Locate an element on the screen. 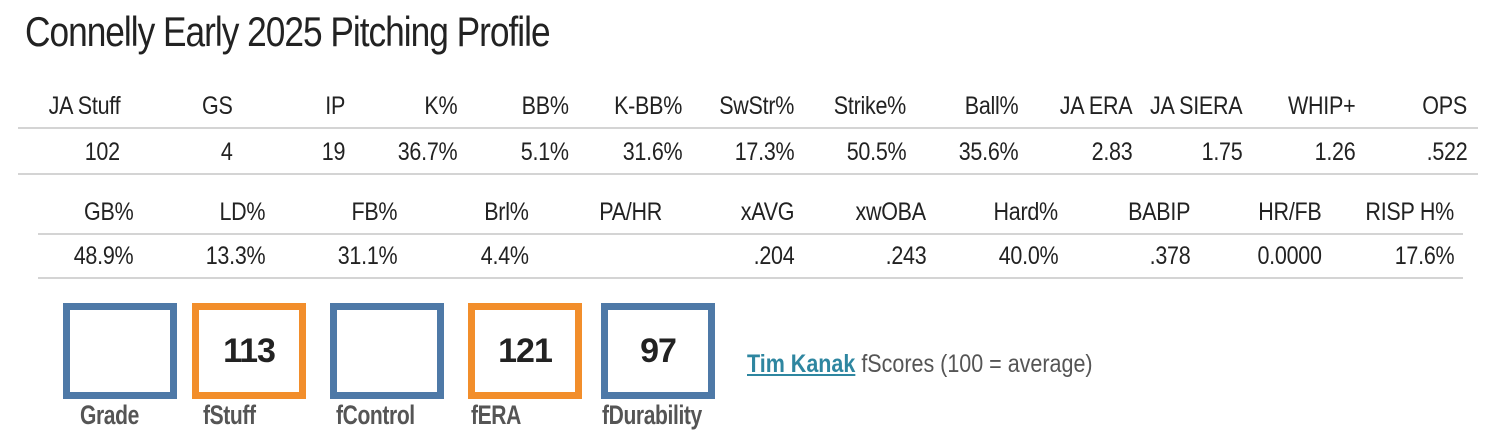 This screenshot has width=1494, height=446. table2-header: HR/FB is located at coordinates (1290, 212).